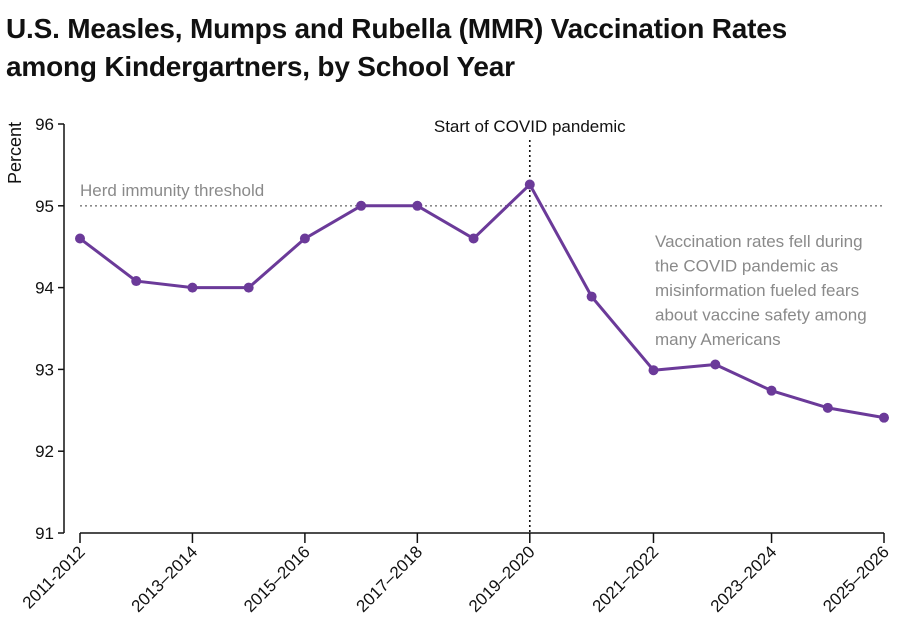 Image resolution: width=900 pixels, height=637 pixels. What do you see at coordinates (54, 577) in the screenshot?
I see `x-tick-label: 2011-2012` at bounding box center [54, 577].